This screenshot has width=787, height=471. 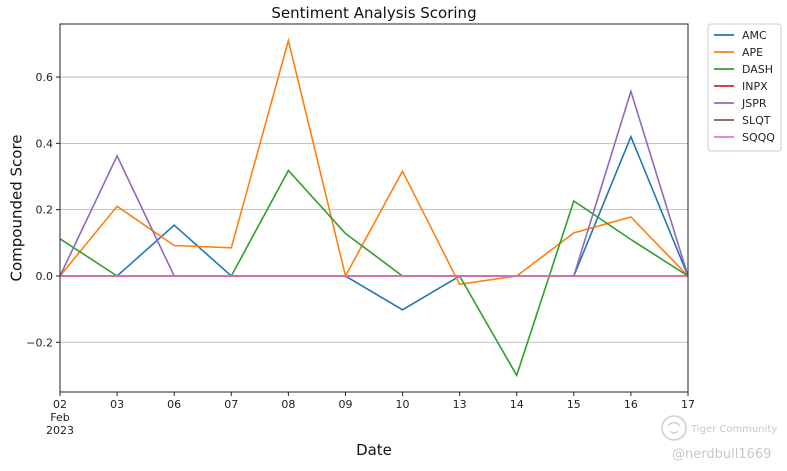 I want to click on watermark-brand: Tiger Community, so click(x=733, y=429).